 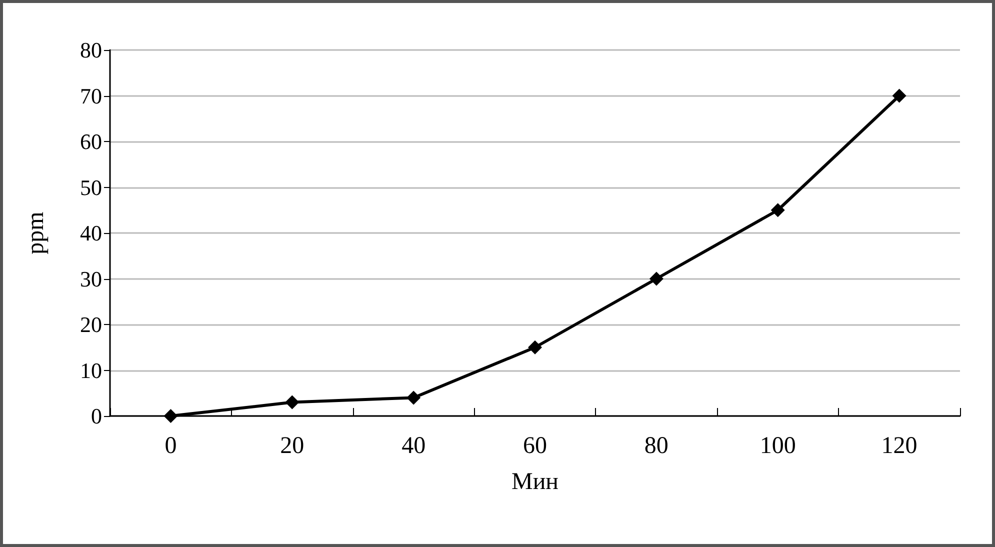 I want to click on x-tick-label: 60, so click(x=535, y=446).